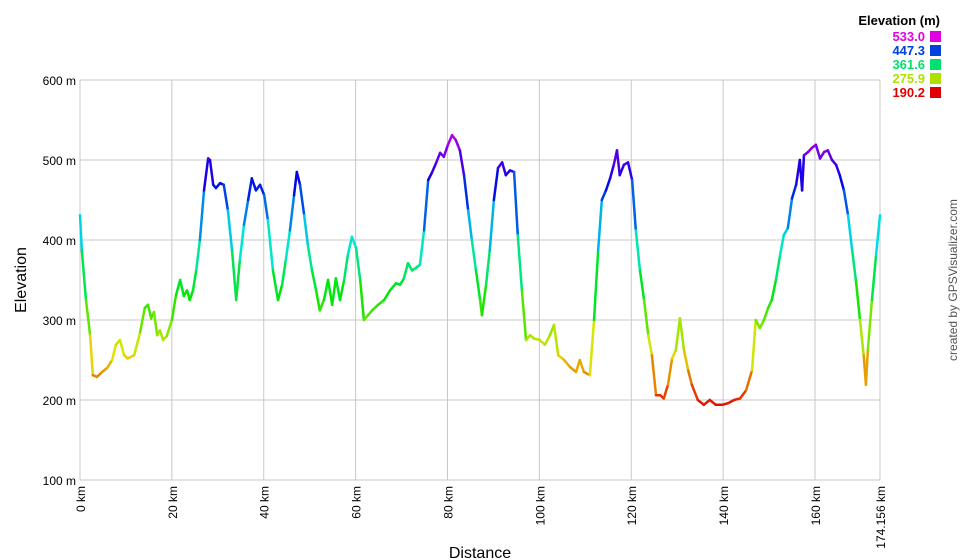  What do you see at coordinates (632, 505) in the screenshot?
I see `x-tick-label: 120 km` at bounding box center [632, 505].